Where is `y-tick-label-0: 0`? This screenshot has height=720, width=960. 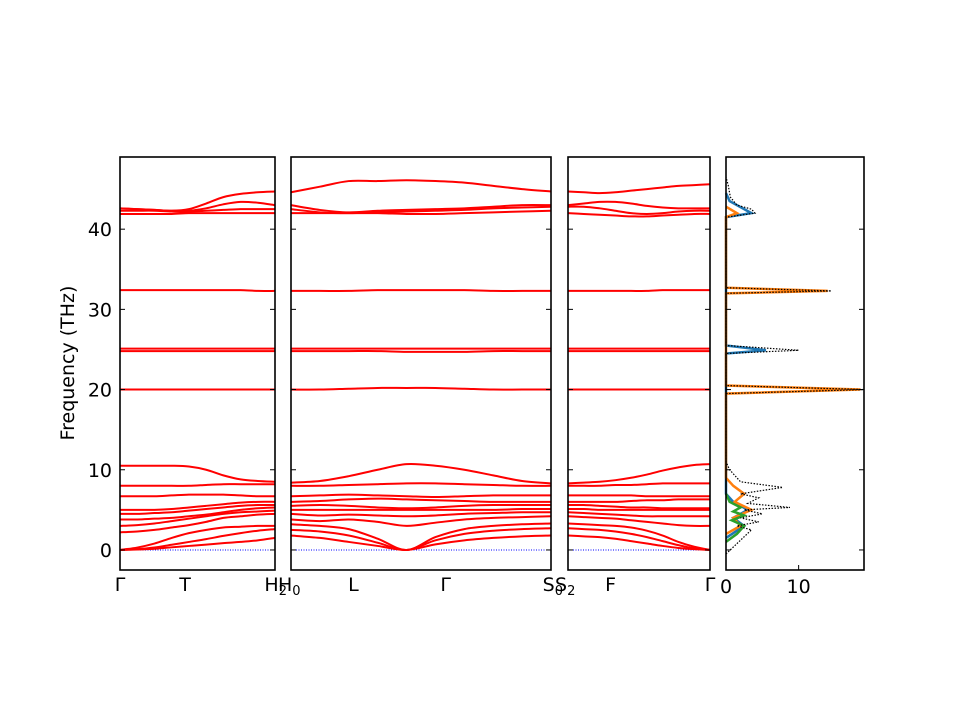 y-tick-label-0: 0 is located at coordinates (106, 551).